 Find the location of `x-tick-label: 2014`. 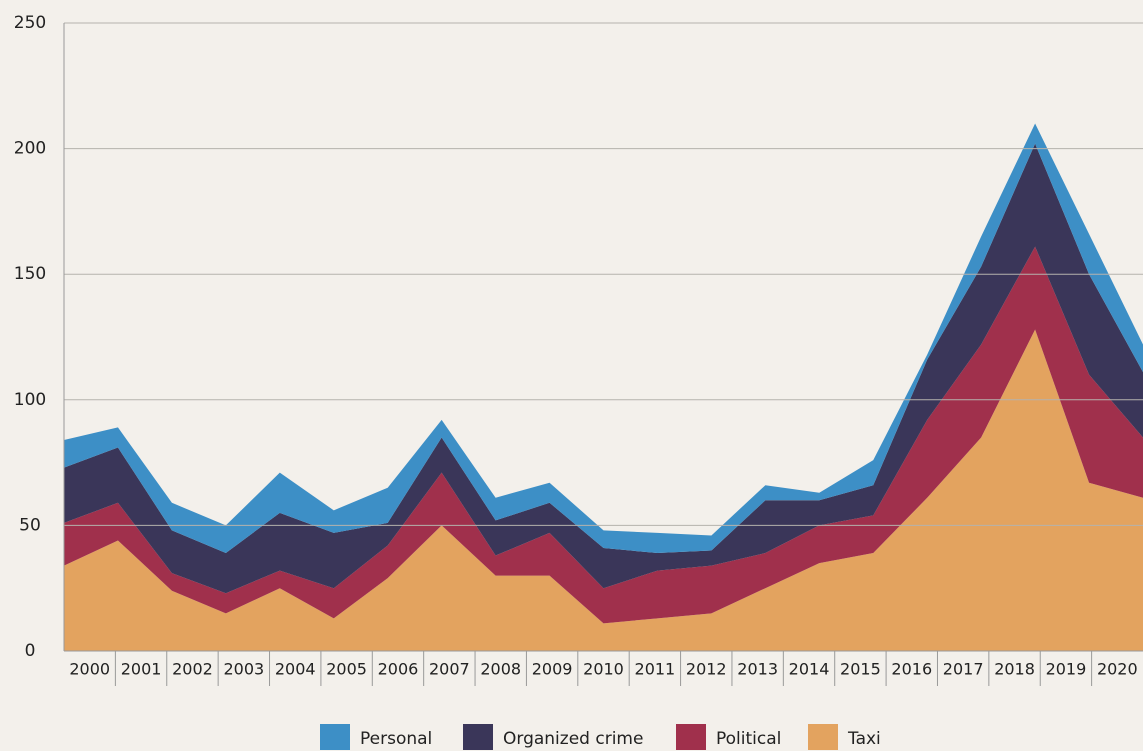

x-tick-label: 2014 is located at coordinates (809, 669).